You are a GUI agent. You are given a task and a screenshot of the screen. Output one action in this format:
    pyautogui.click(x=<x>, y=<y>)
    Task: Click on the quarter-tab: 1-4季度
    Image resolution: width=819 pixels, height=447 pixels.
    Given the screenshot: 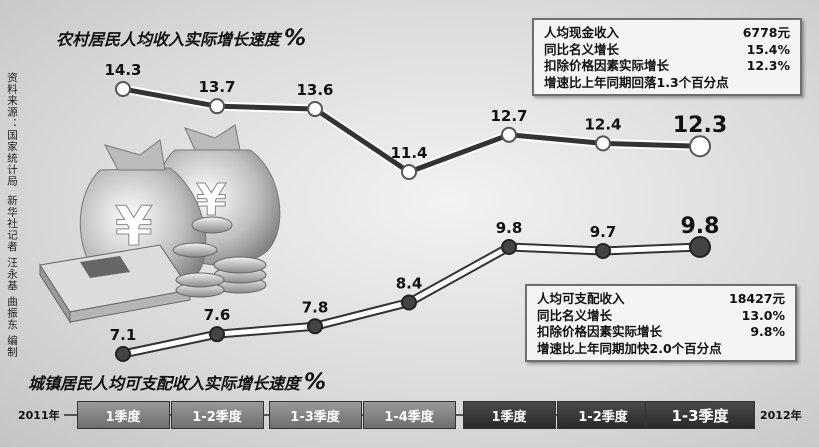 What is the action you would take?
    pyautogui.click(x=409, y=415)
    